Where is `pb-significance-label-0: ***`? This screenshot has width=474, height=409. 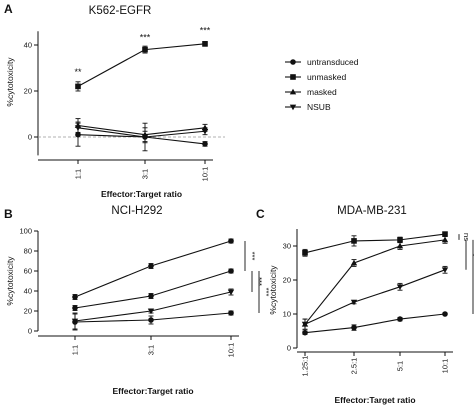
pb-significance-label-0: *** is located at coordinates (252, 256).